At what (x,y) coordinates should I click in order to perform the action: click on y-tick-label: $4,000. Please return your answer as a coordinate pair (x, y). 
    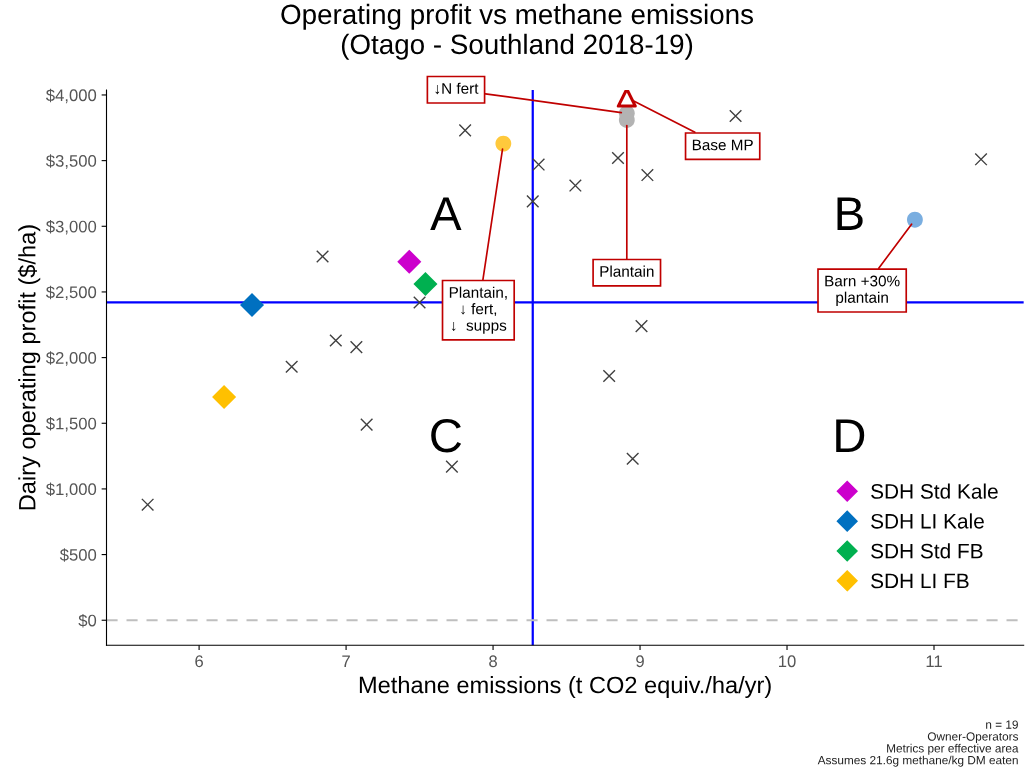
    Looking at the image, I should click on (71, 96).